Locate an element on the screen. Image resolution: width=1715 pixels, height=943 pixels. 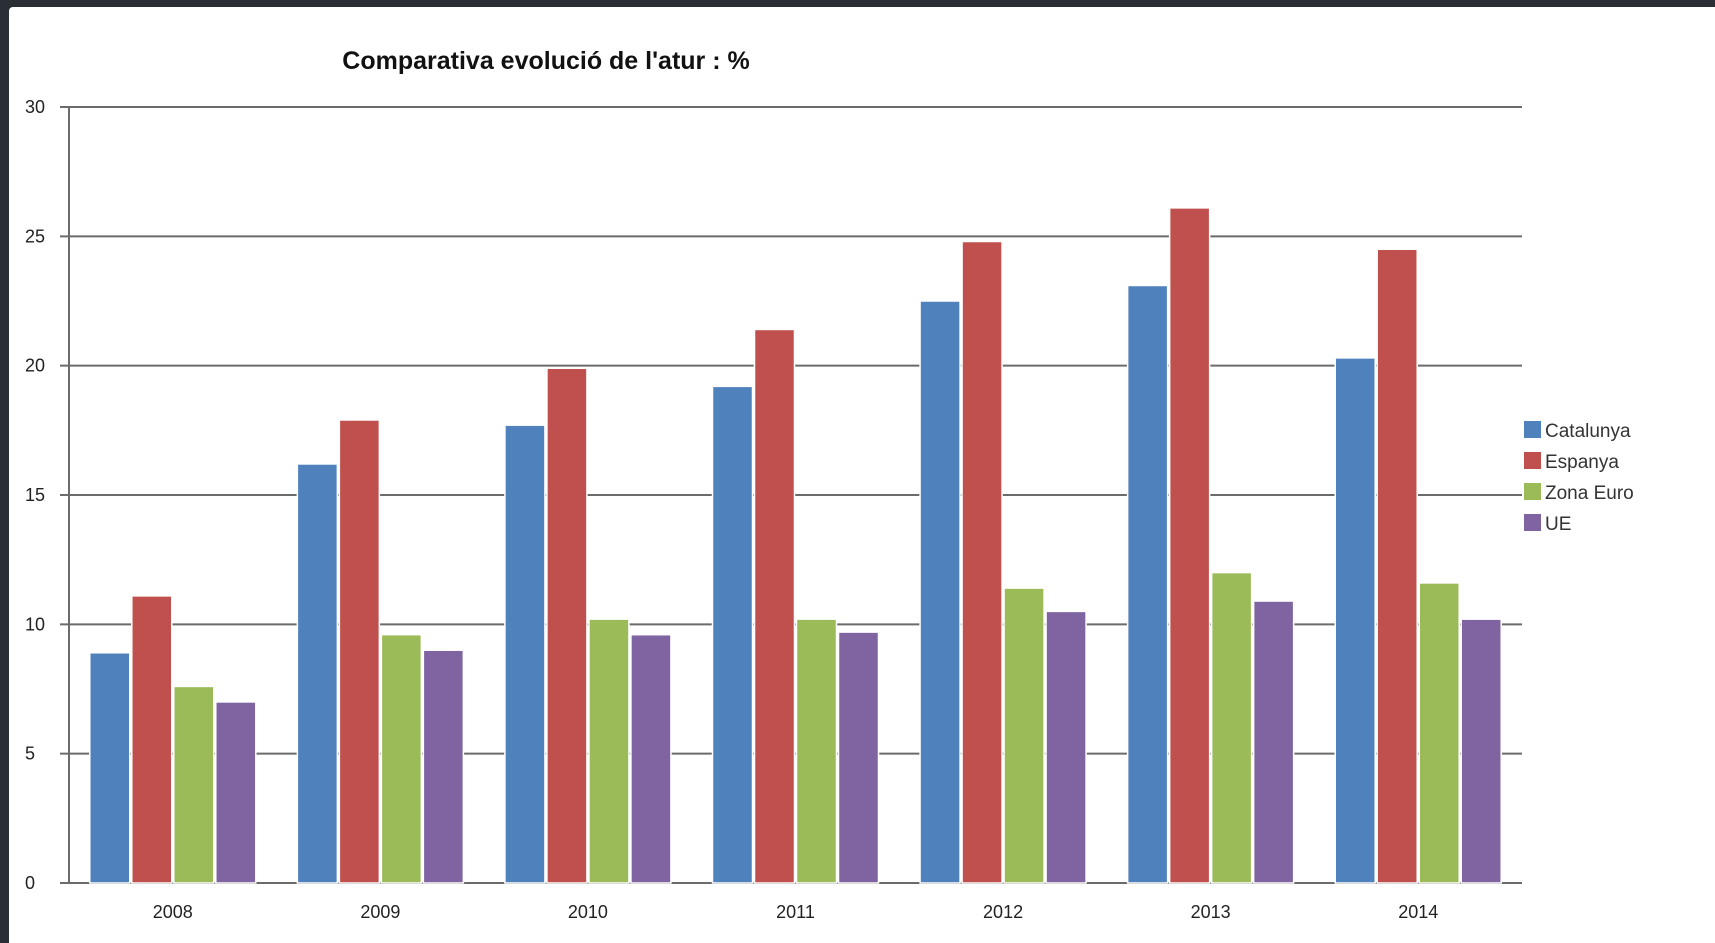
legend-label: Espanya is located at coordinates (1582, 462).